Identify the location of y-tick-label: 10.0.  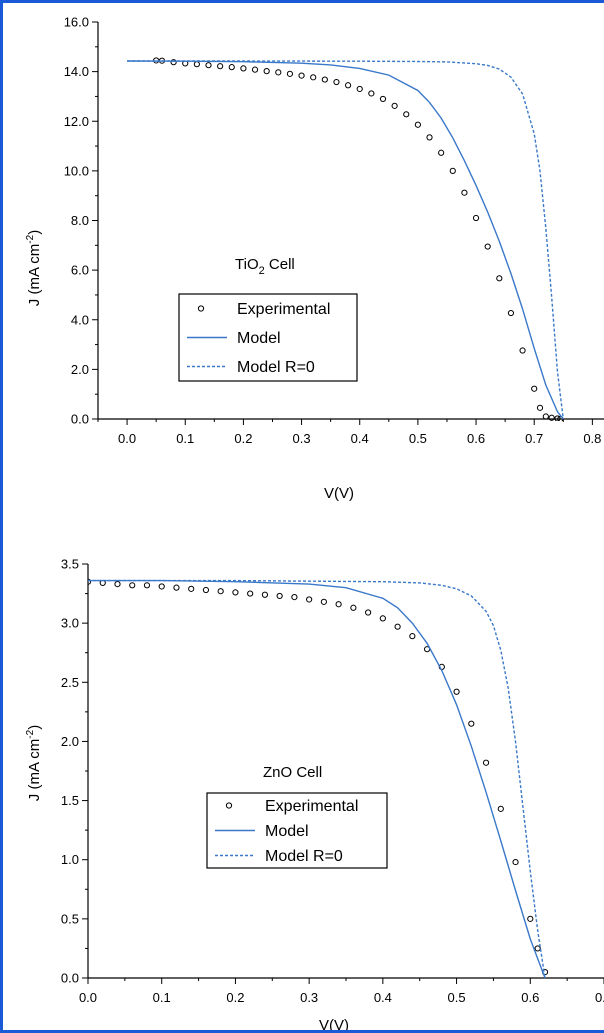
(76, 170).